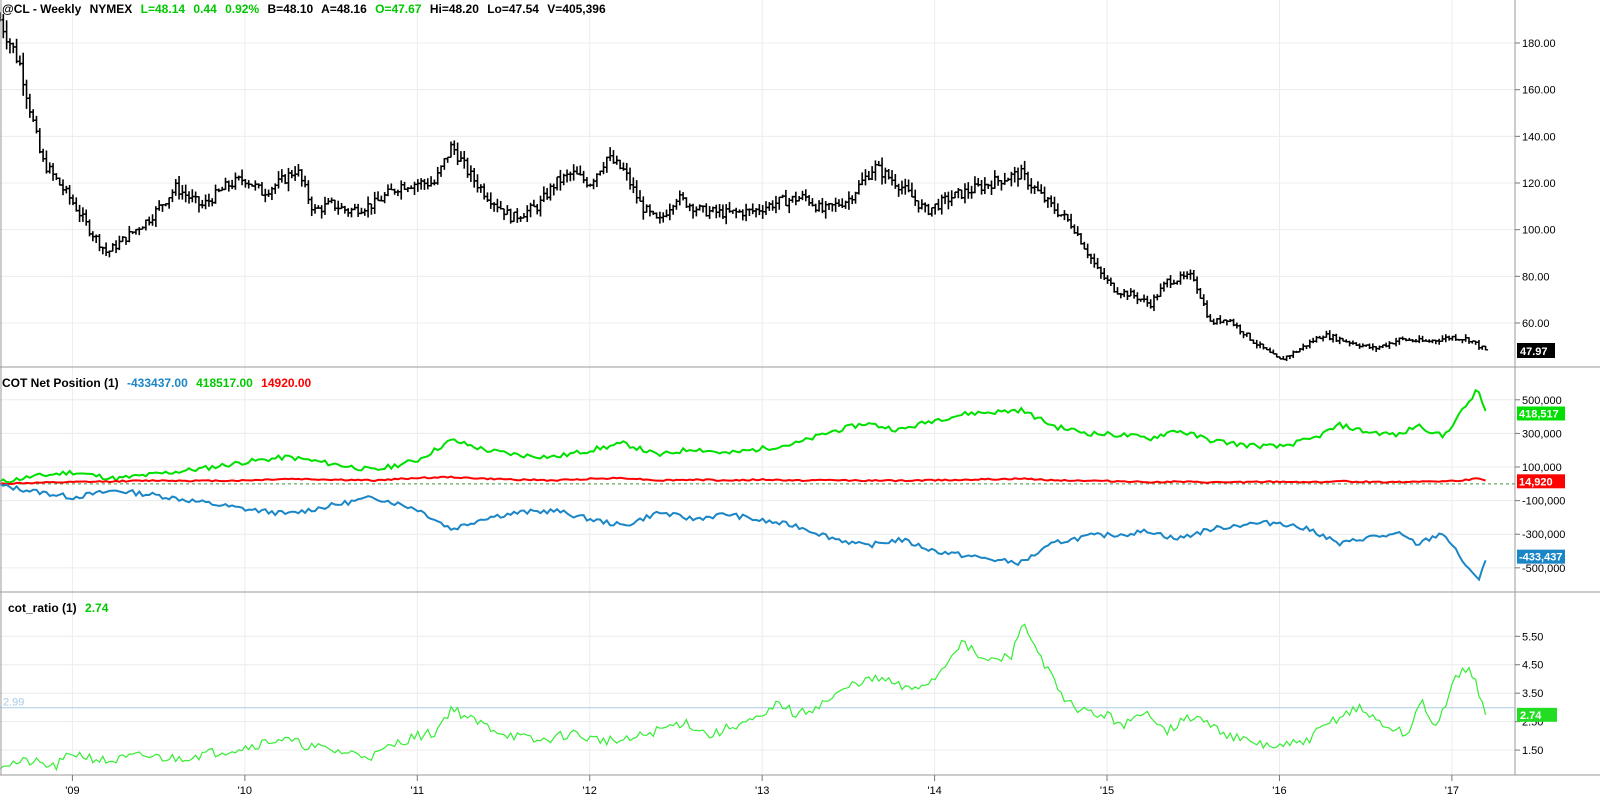 This screenshot has height=807, width=1600. I want to click on large-specs-badge-label: 418,517, so click(1539, 414).